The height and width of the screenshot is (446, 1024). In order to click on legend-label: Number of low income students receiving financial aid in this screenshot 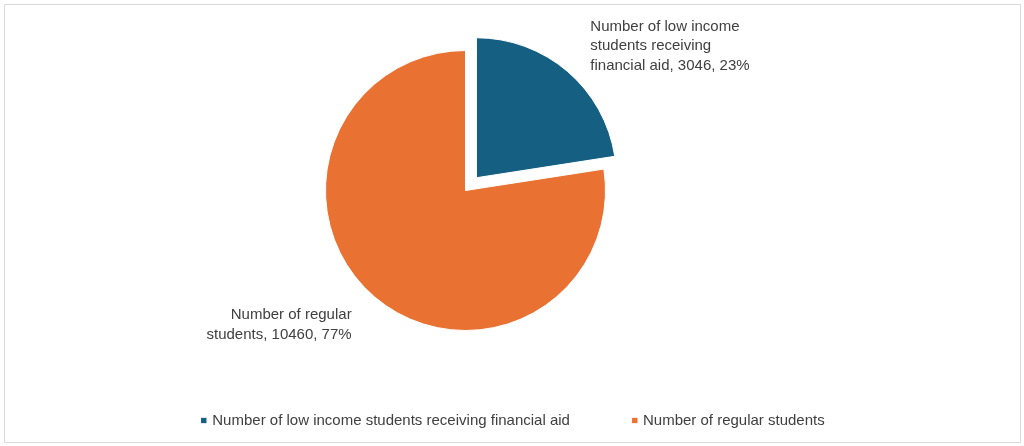, I will do `click(391, 419)`.